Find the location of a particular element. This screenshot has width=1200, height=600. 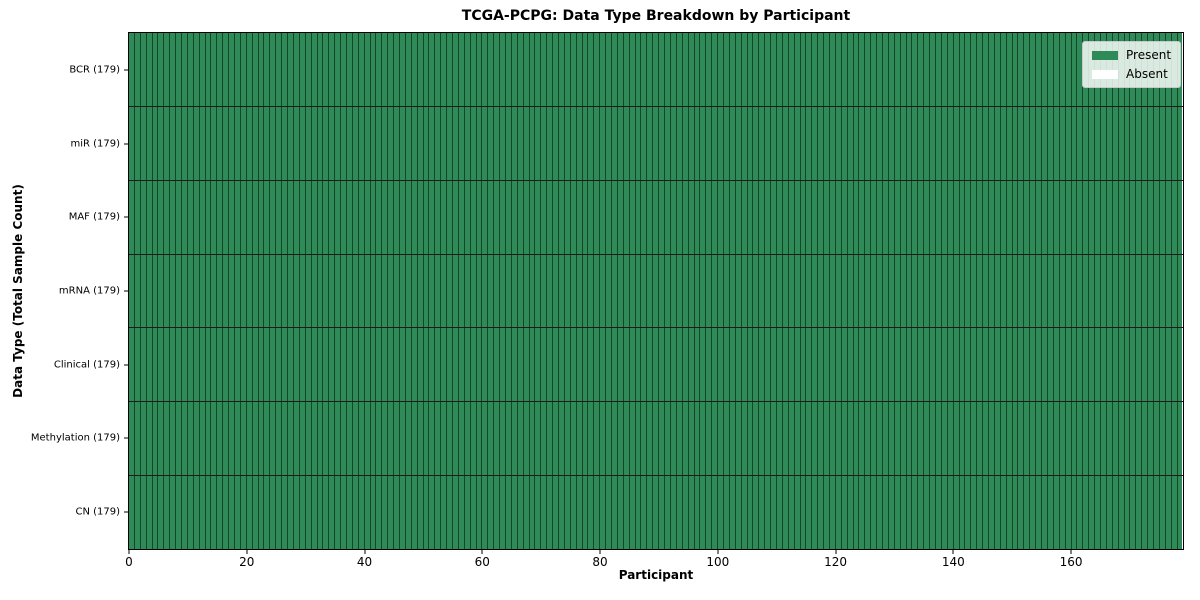

legend-entry-absent: Absent is located at coordinates (1131, 74).